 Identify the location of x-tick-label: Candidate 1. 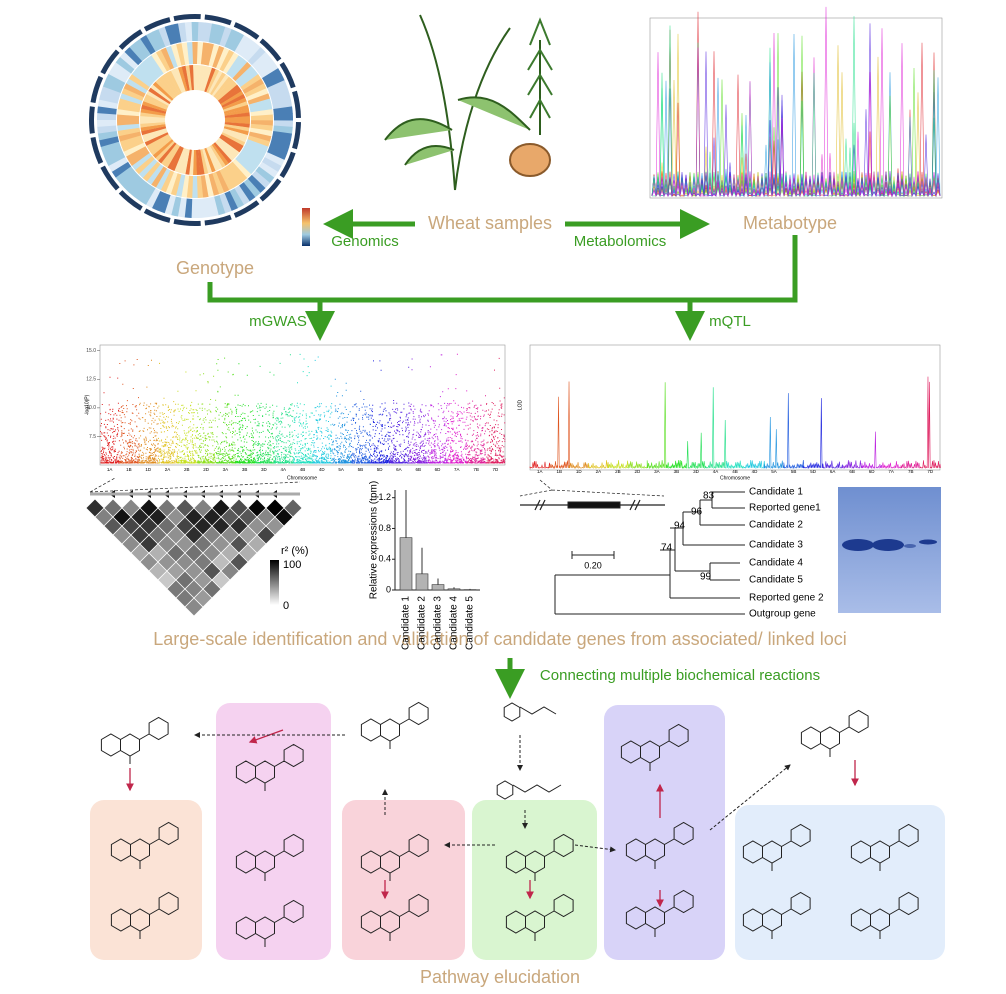
(406, 623).